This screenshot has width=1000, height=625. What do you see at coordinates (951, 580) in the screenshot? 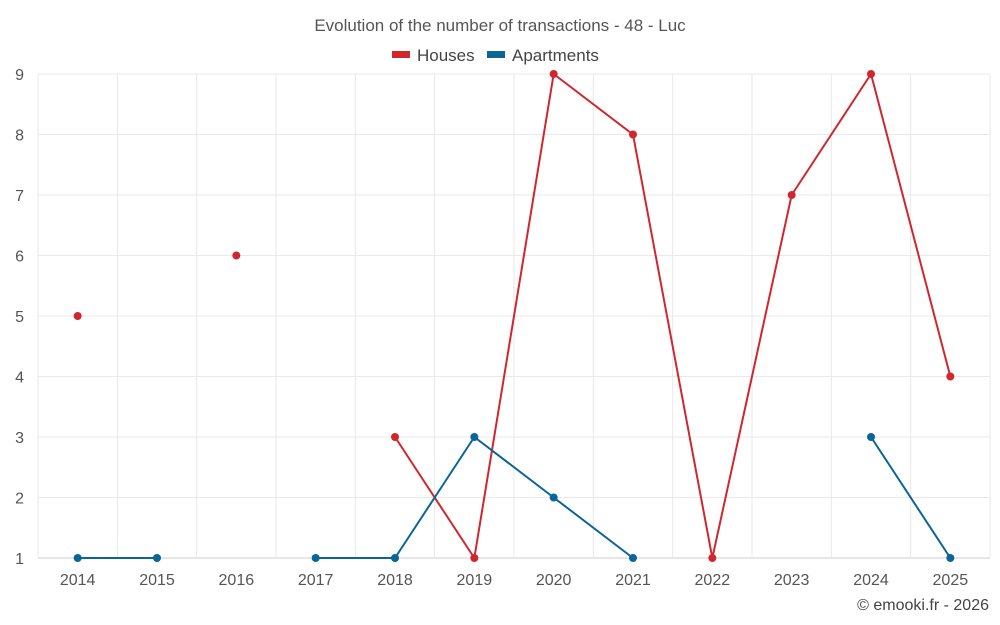
I see `x-tick-label: 2025` at bounding box center [951, 580].